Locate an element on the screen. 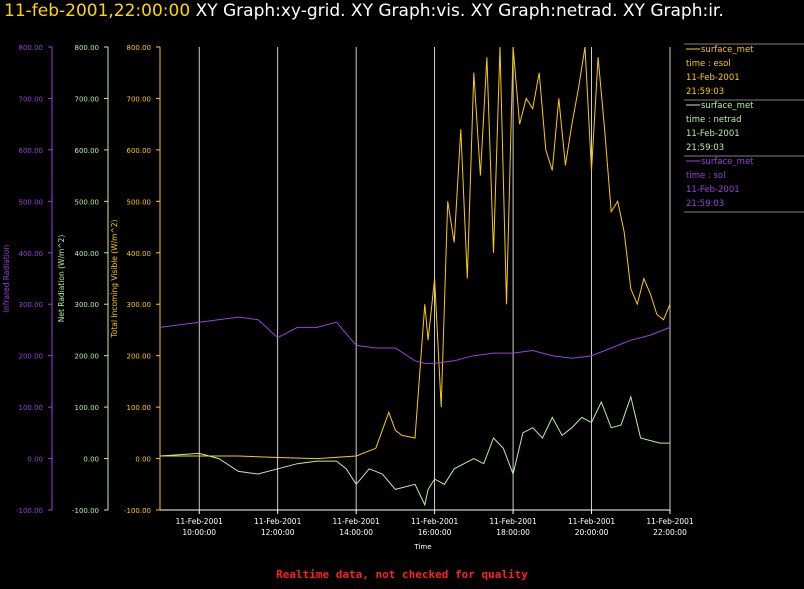 The width and height of the screenshot is (804, 589). x-axis-label: Time is located at coordinates (422, 547).